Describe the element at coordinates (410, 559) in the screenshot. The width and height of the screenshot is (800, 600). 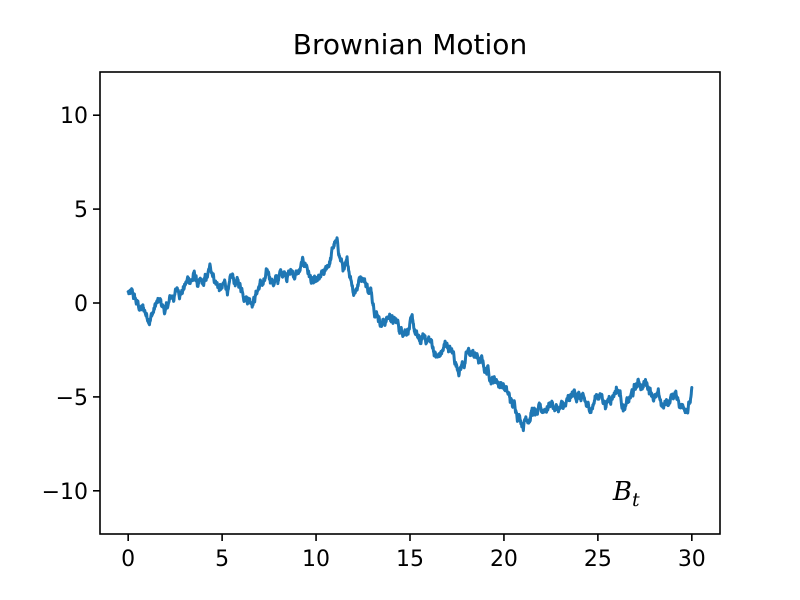
I see `x-tick-label: 15` at that location.